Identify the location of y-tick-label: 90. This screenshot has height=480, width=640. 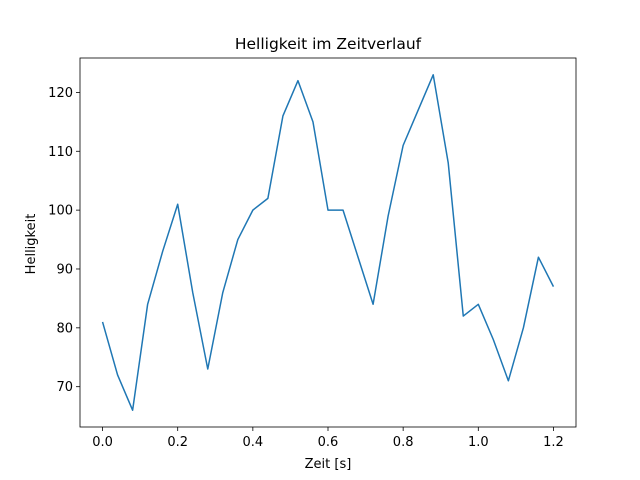
(64, 269).